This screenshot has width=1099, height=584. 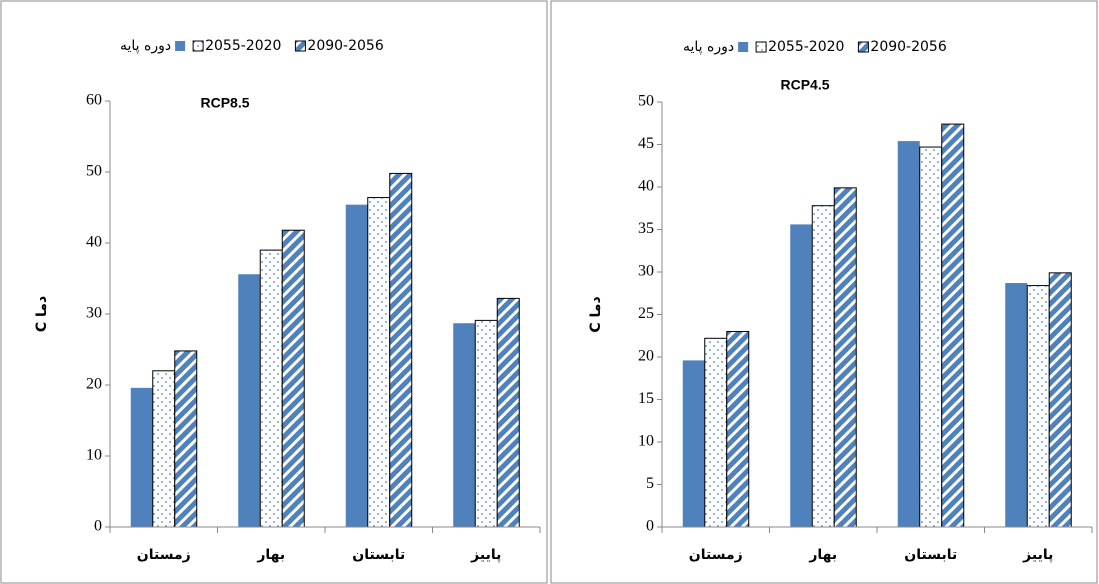 What do you see at coordinates (804, 85) in the screenshot?
I see `chart-title: RCP4.5` at bounding box center [804, 85].